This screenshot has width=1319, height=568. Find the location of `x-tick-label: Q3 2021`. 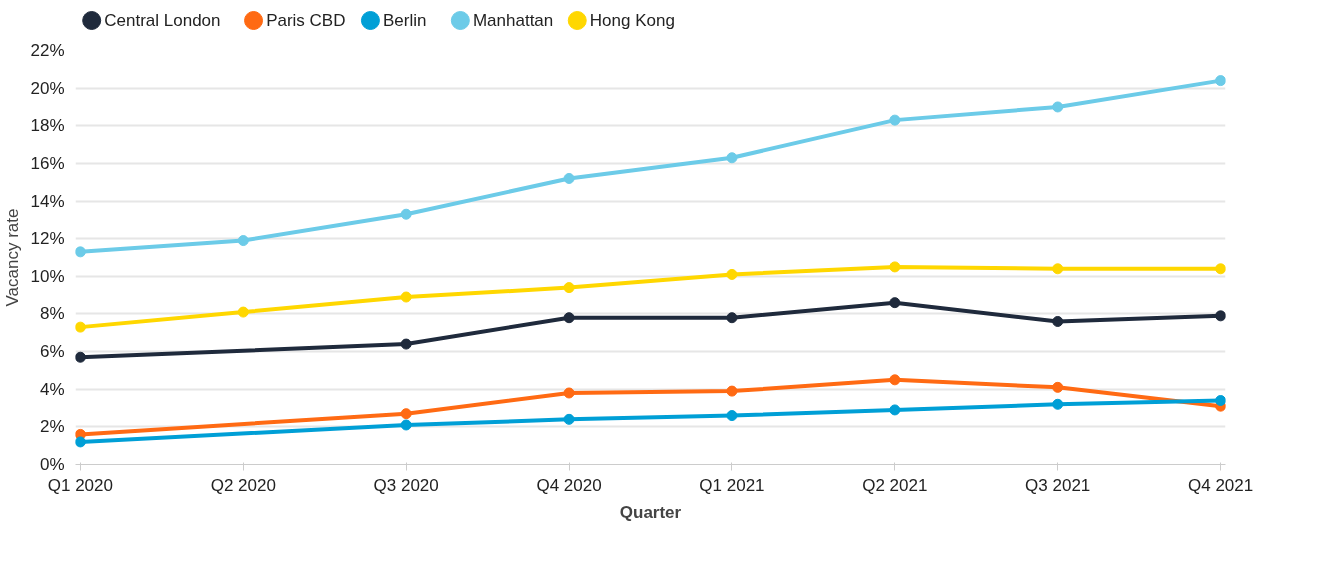

x-tick-label: Q3 2021 is located at coordinates (1058, 485).